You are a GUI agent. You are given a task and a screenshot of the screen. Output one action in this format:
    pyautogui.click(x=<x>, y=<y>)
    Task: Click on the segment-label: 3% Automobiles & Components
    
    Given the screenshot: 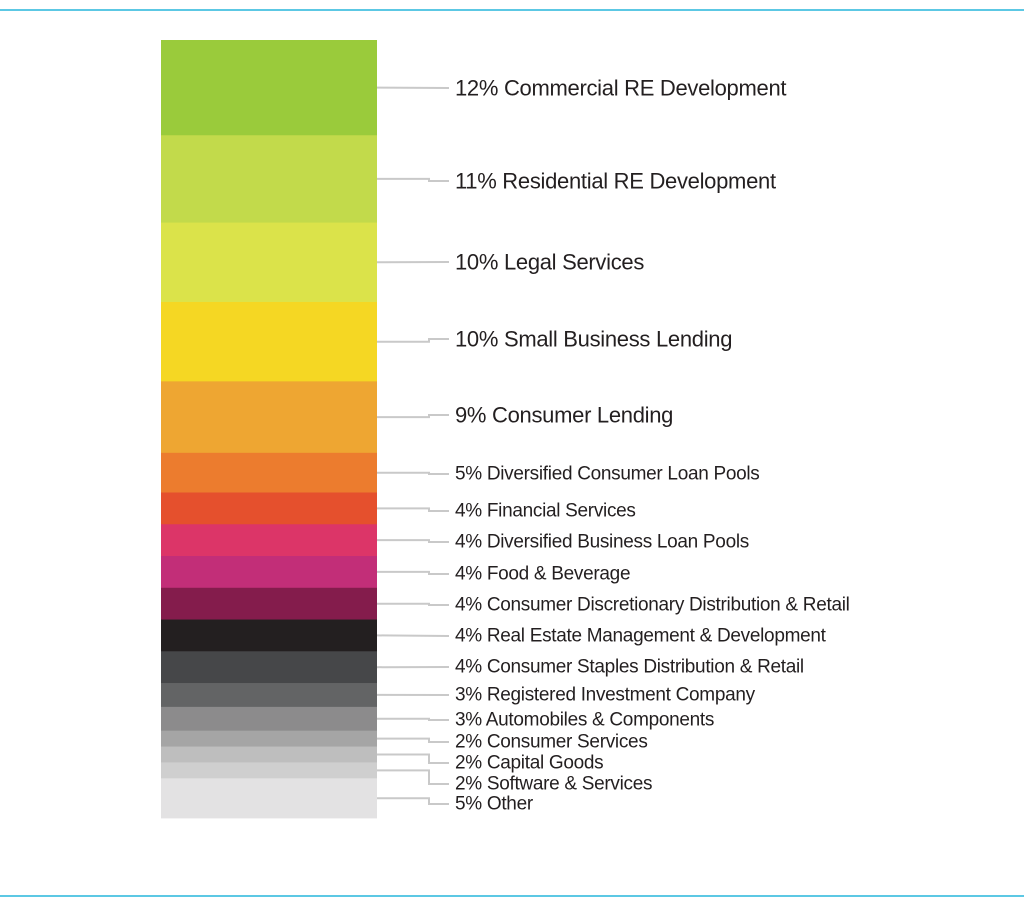 What is the action you would take?
    pyautogui.click(x=584, y=720)
    